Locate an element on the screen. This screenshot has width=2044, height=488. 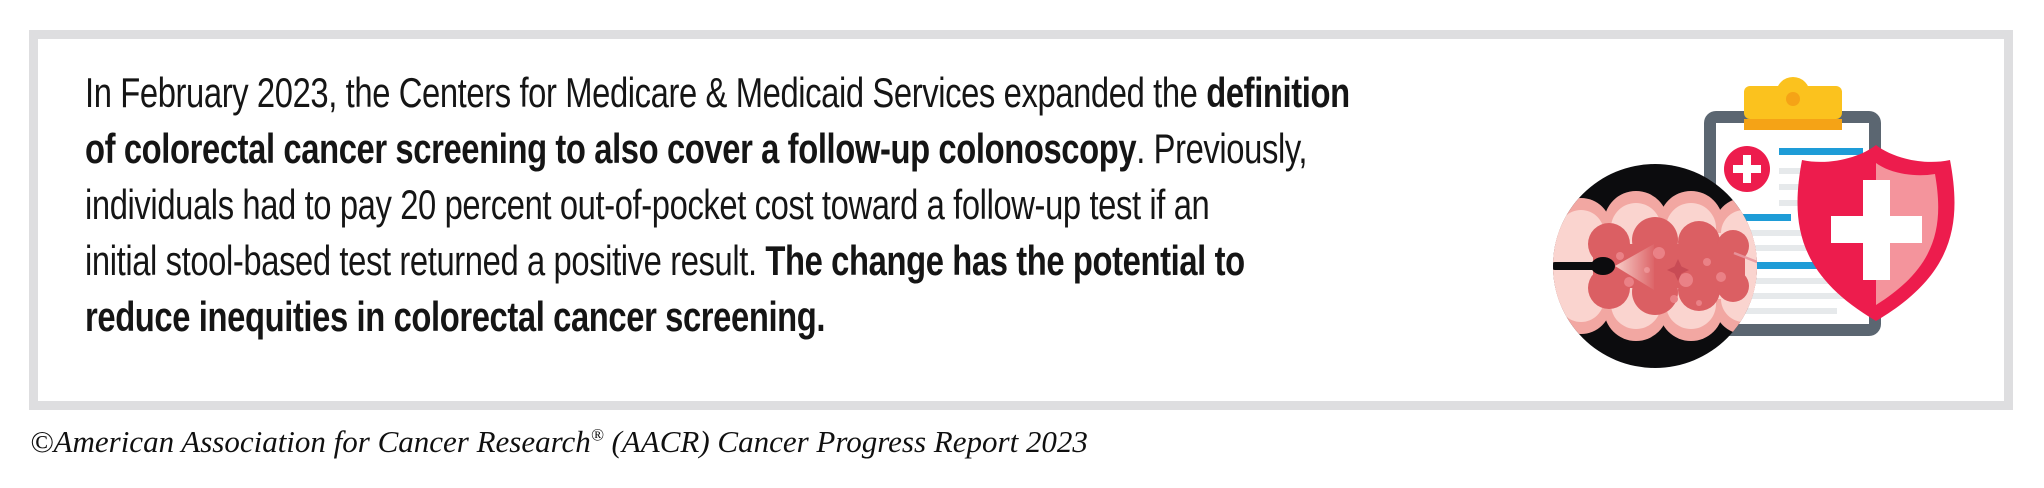
medical-cross-badge-icon is located at coordinates (1747, 169).